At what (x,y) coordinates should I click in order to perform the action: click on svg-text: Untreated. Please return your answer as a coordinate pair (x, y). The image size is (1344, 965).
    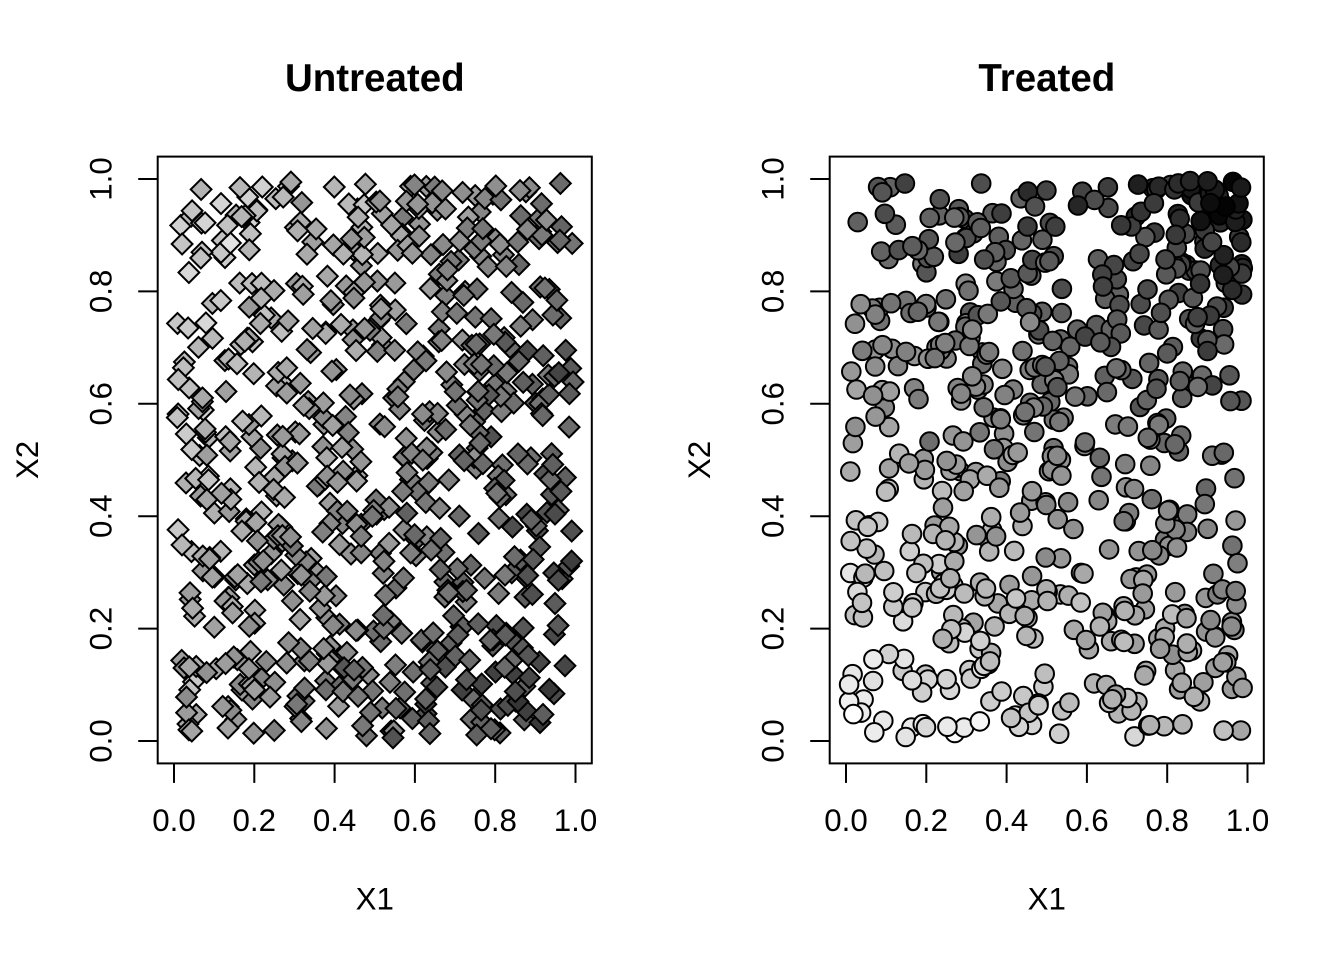
    Looking at the image, I should click on (375, 78).